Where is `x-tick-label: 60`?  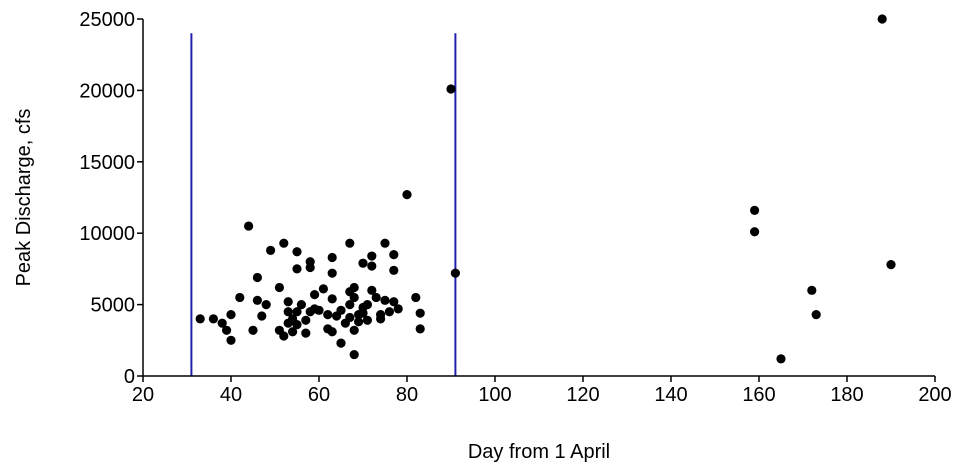
x-tick-label: 60 is located at coordinates (319, 395).